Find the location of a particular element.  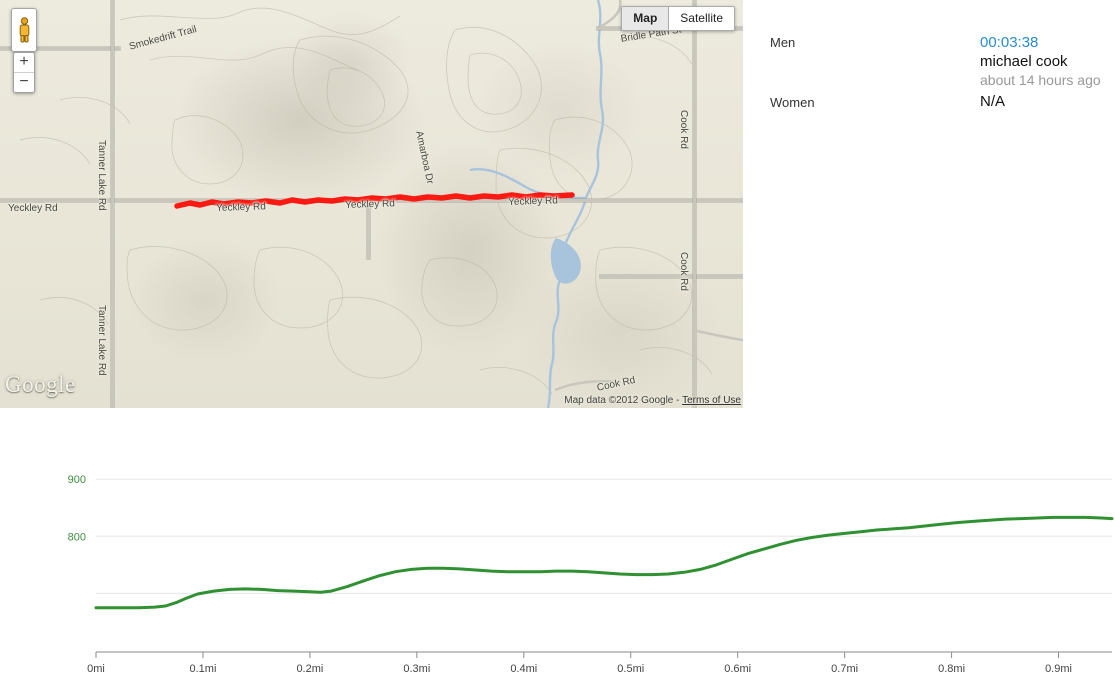

chart-x-tick-label: 0.2mi is located at coordinates (309, 669).